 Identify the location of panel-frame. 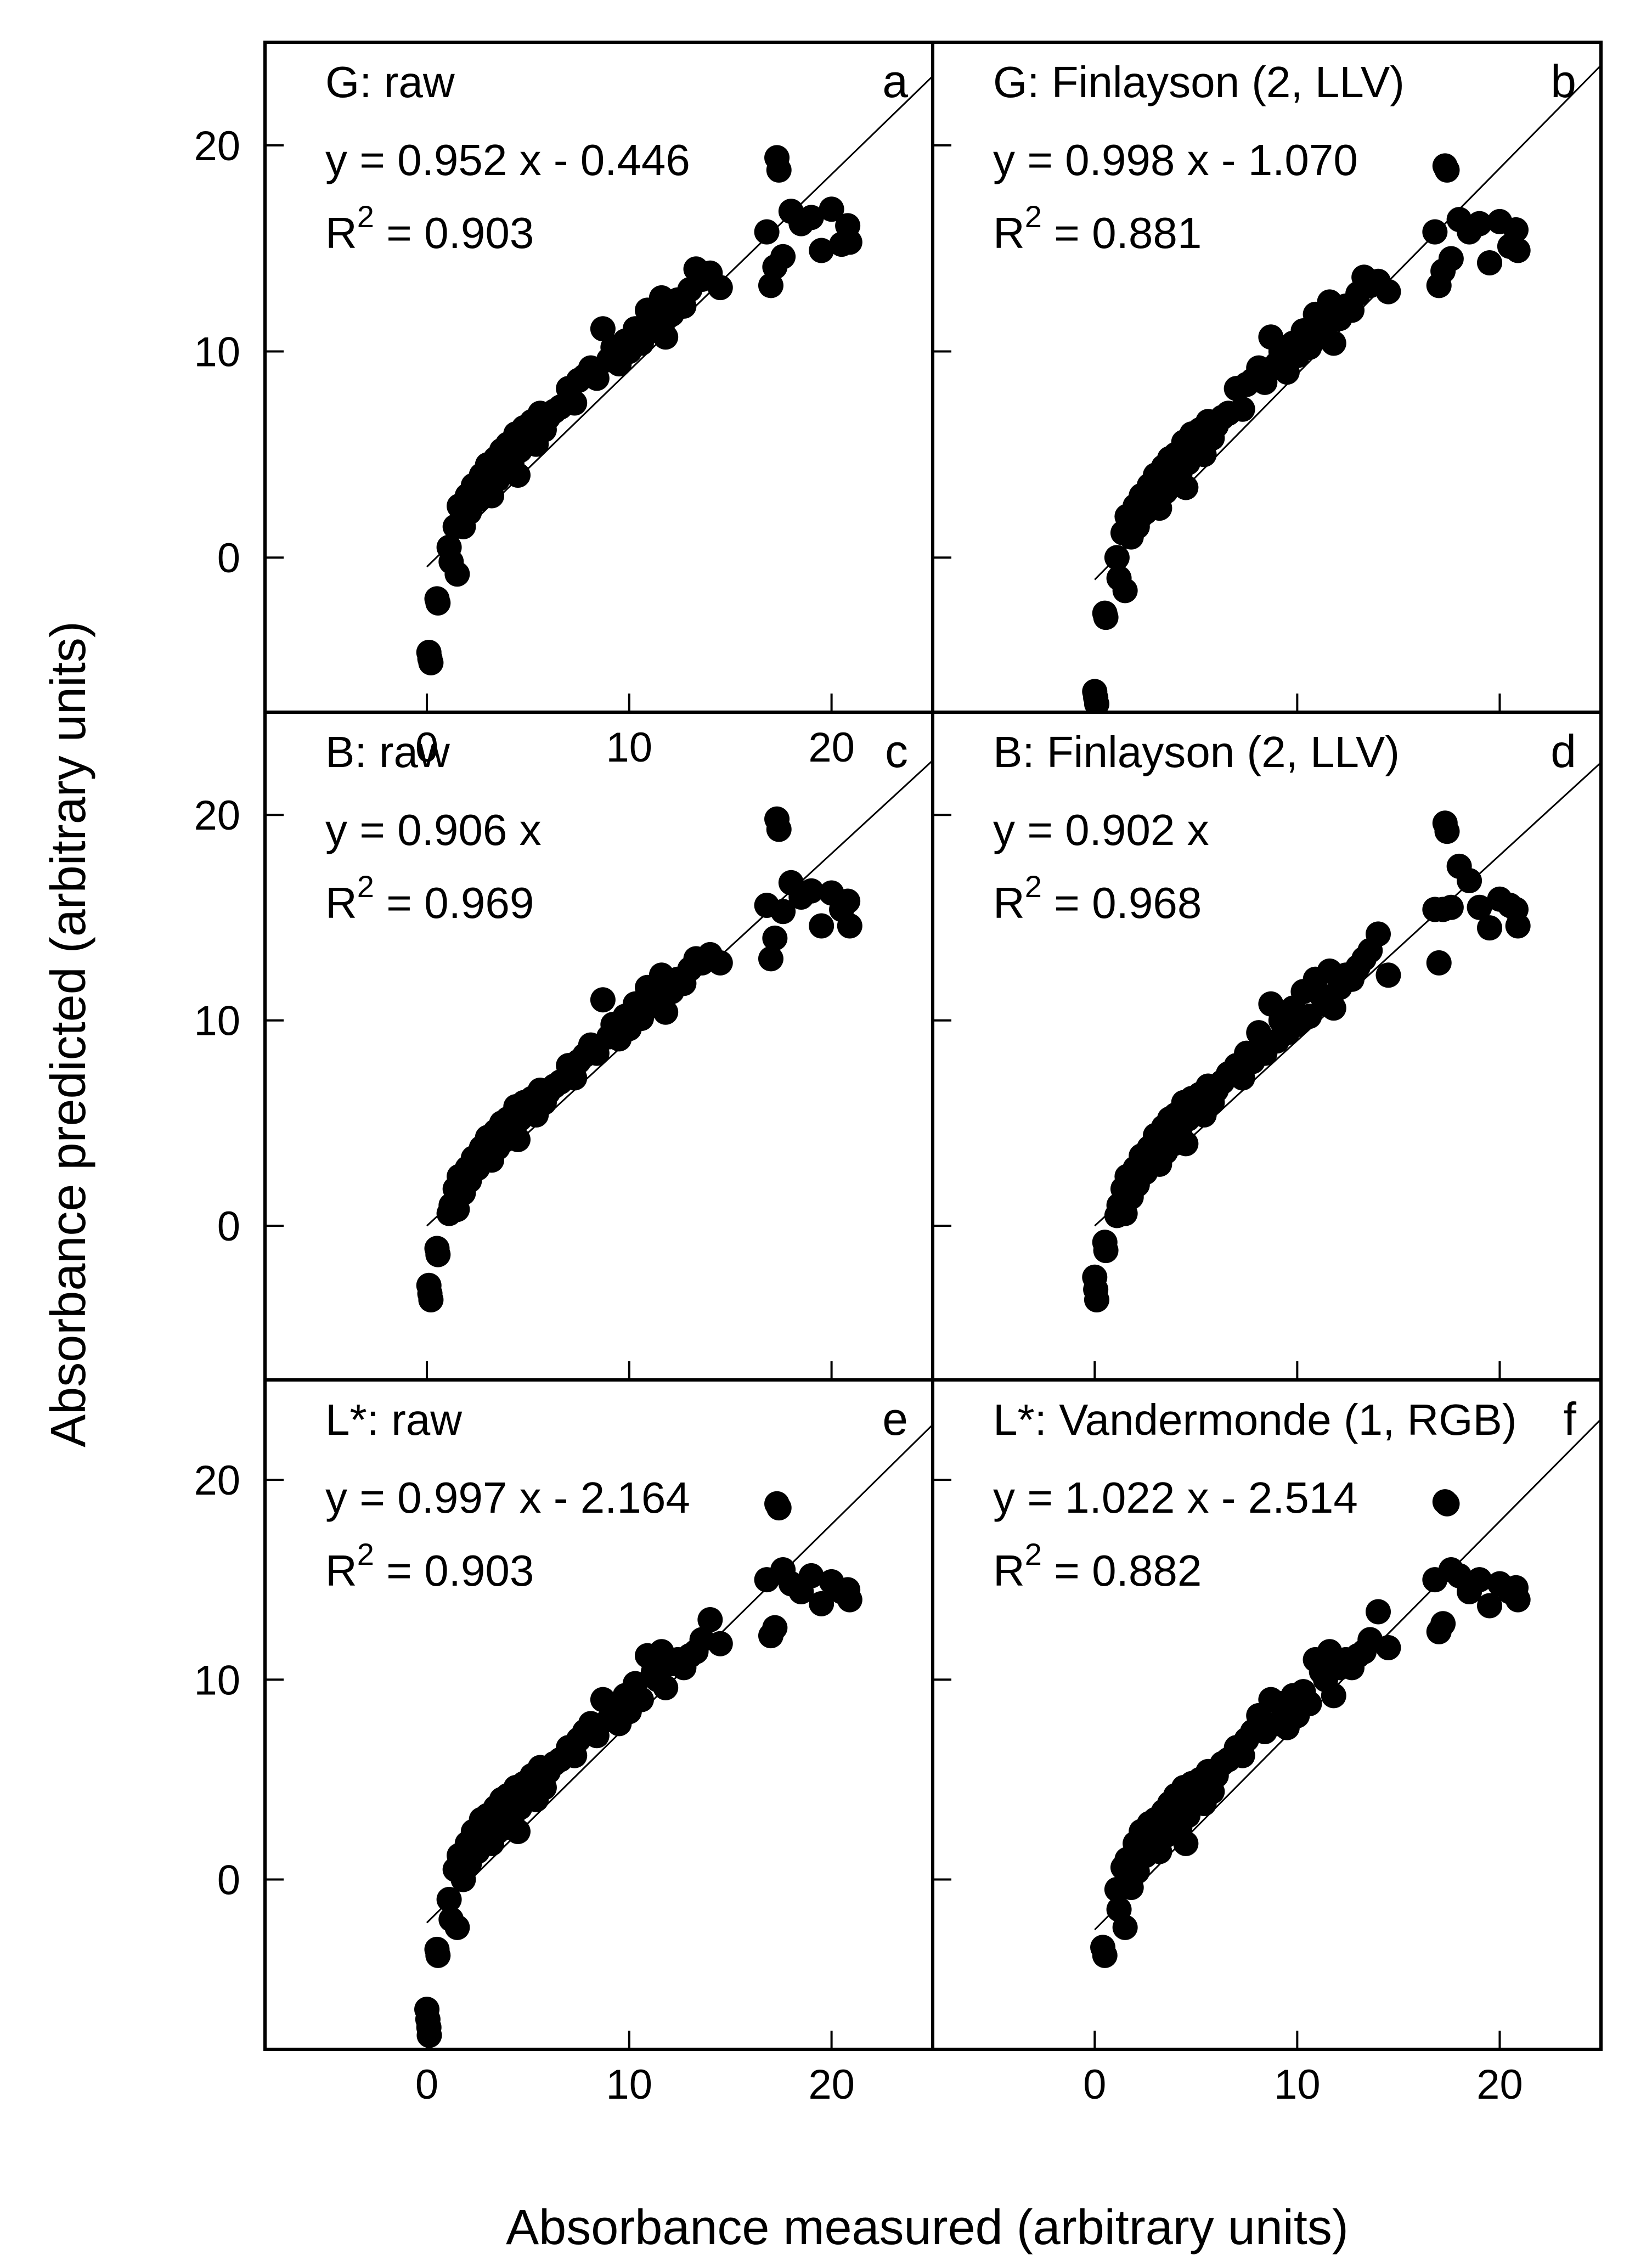
(1267, 1714).